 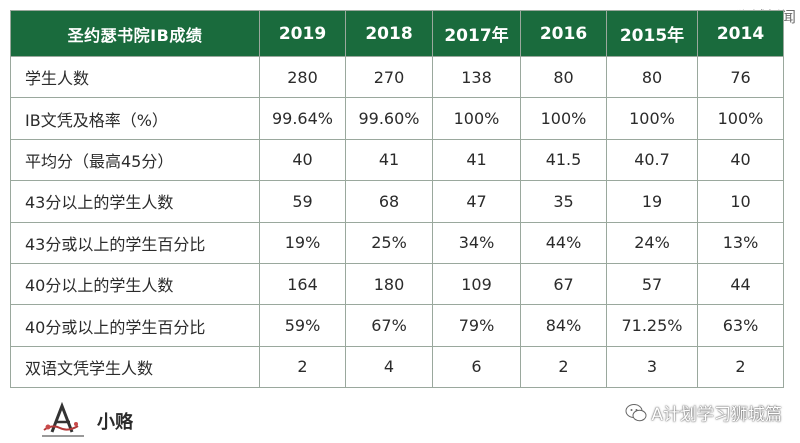 What do you see at coordinates (63, 419) in the screenshot?
I see `brand-logo-icon` at bounding box center [63, 419].